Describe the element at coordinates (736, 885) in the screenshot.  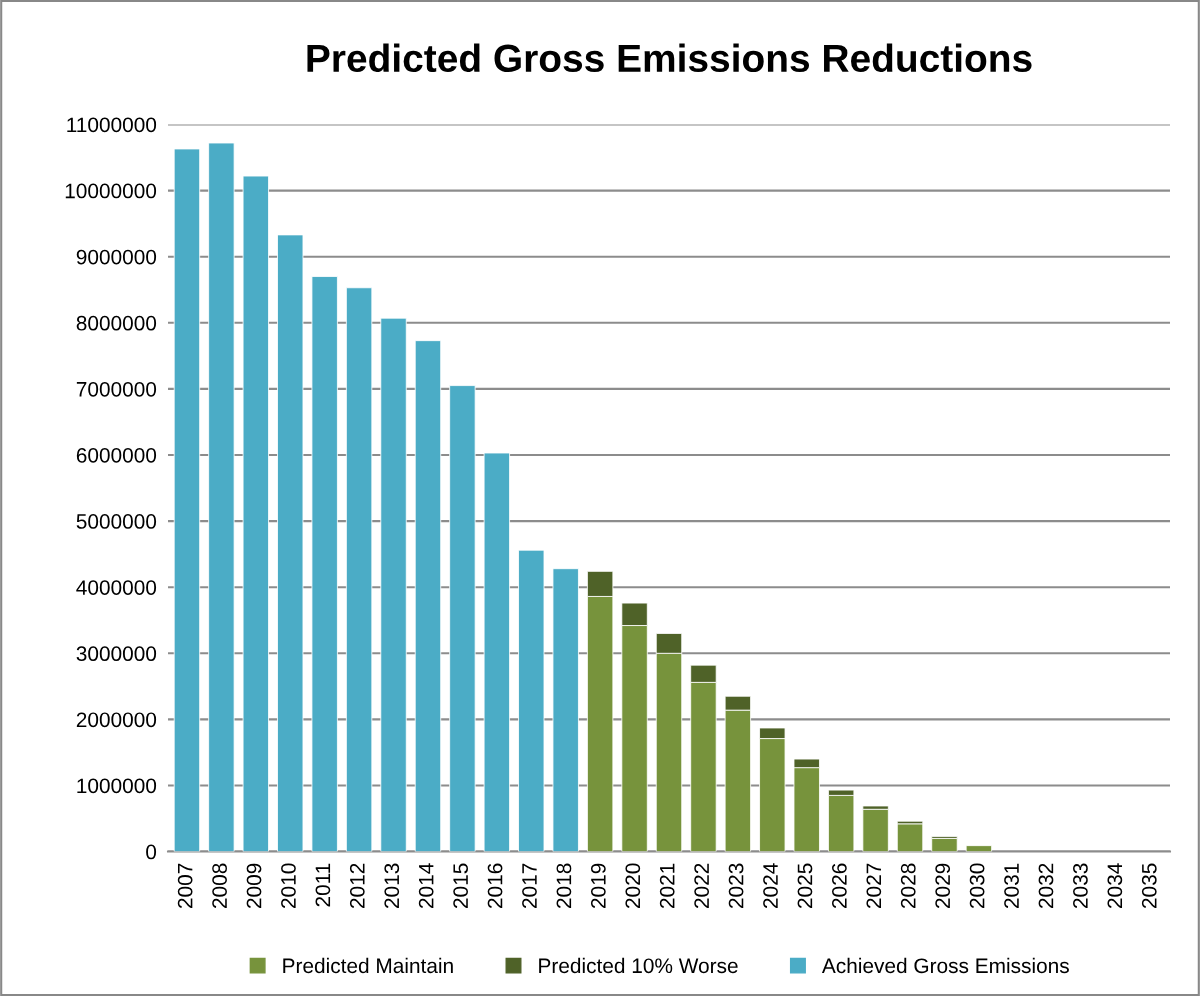
I see `x-tick-label: 2023` at that location.